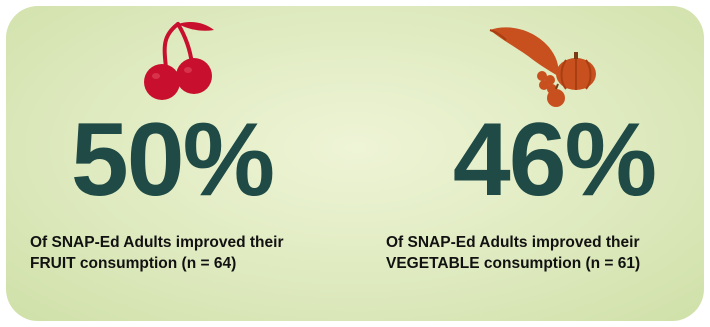 Image resolution: width=710 pixels, height=327 pixels. I want to click on fruit-caption-line2: FRUIT consumption (n = 64), so click(133, 263).